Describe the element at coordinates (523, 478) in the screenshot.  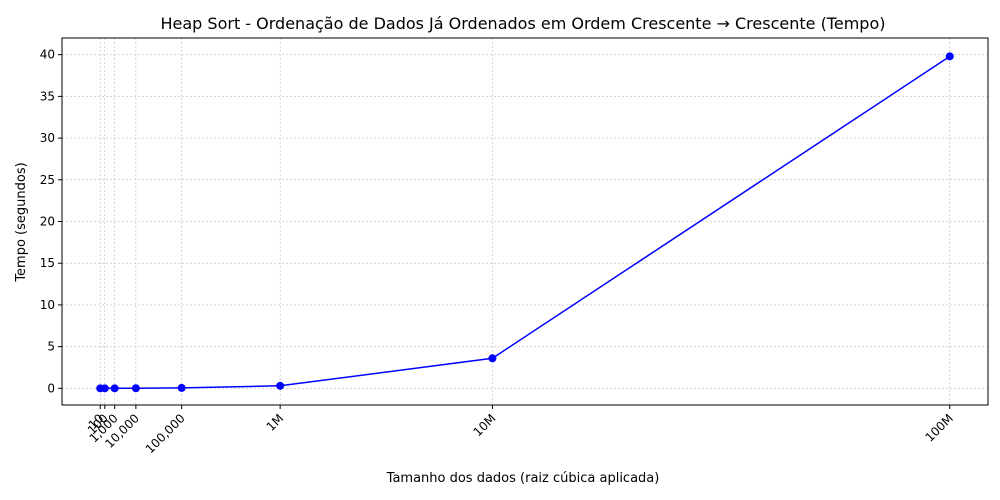
I see `x-axis-label: Tamanho dos dados (raiz cúbica aplicada)` at that location.